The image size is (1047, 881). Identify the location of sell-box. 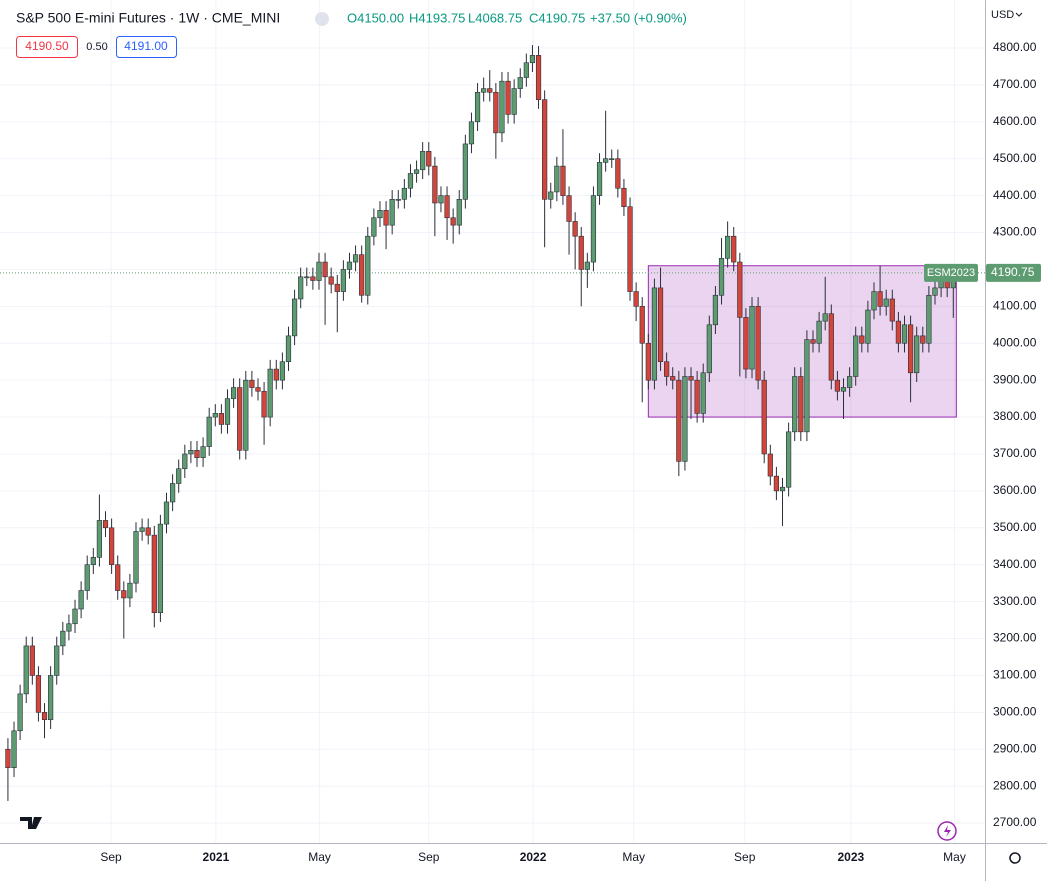
(47, 47).